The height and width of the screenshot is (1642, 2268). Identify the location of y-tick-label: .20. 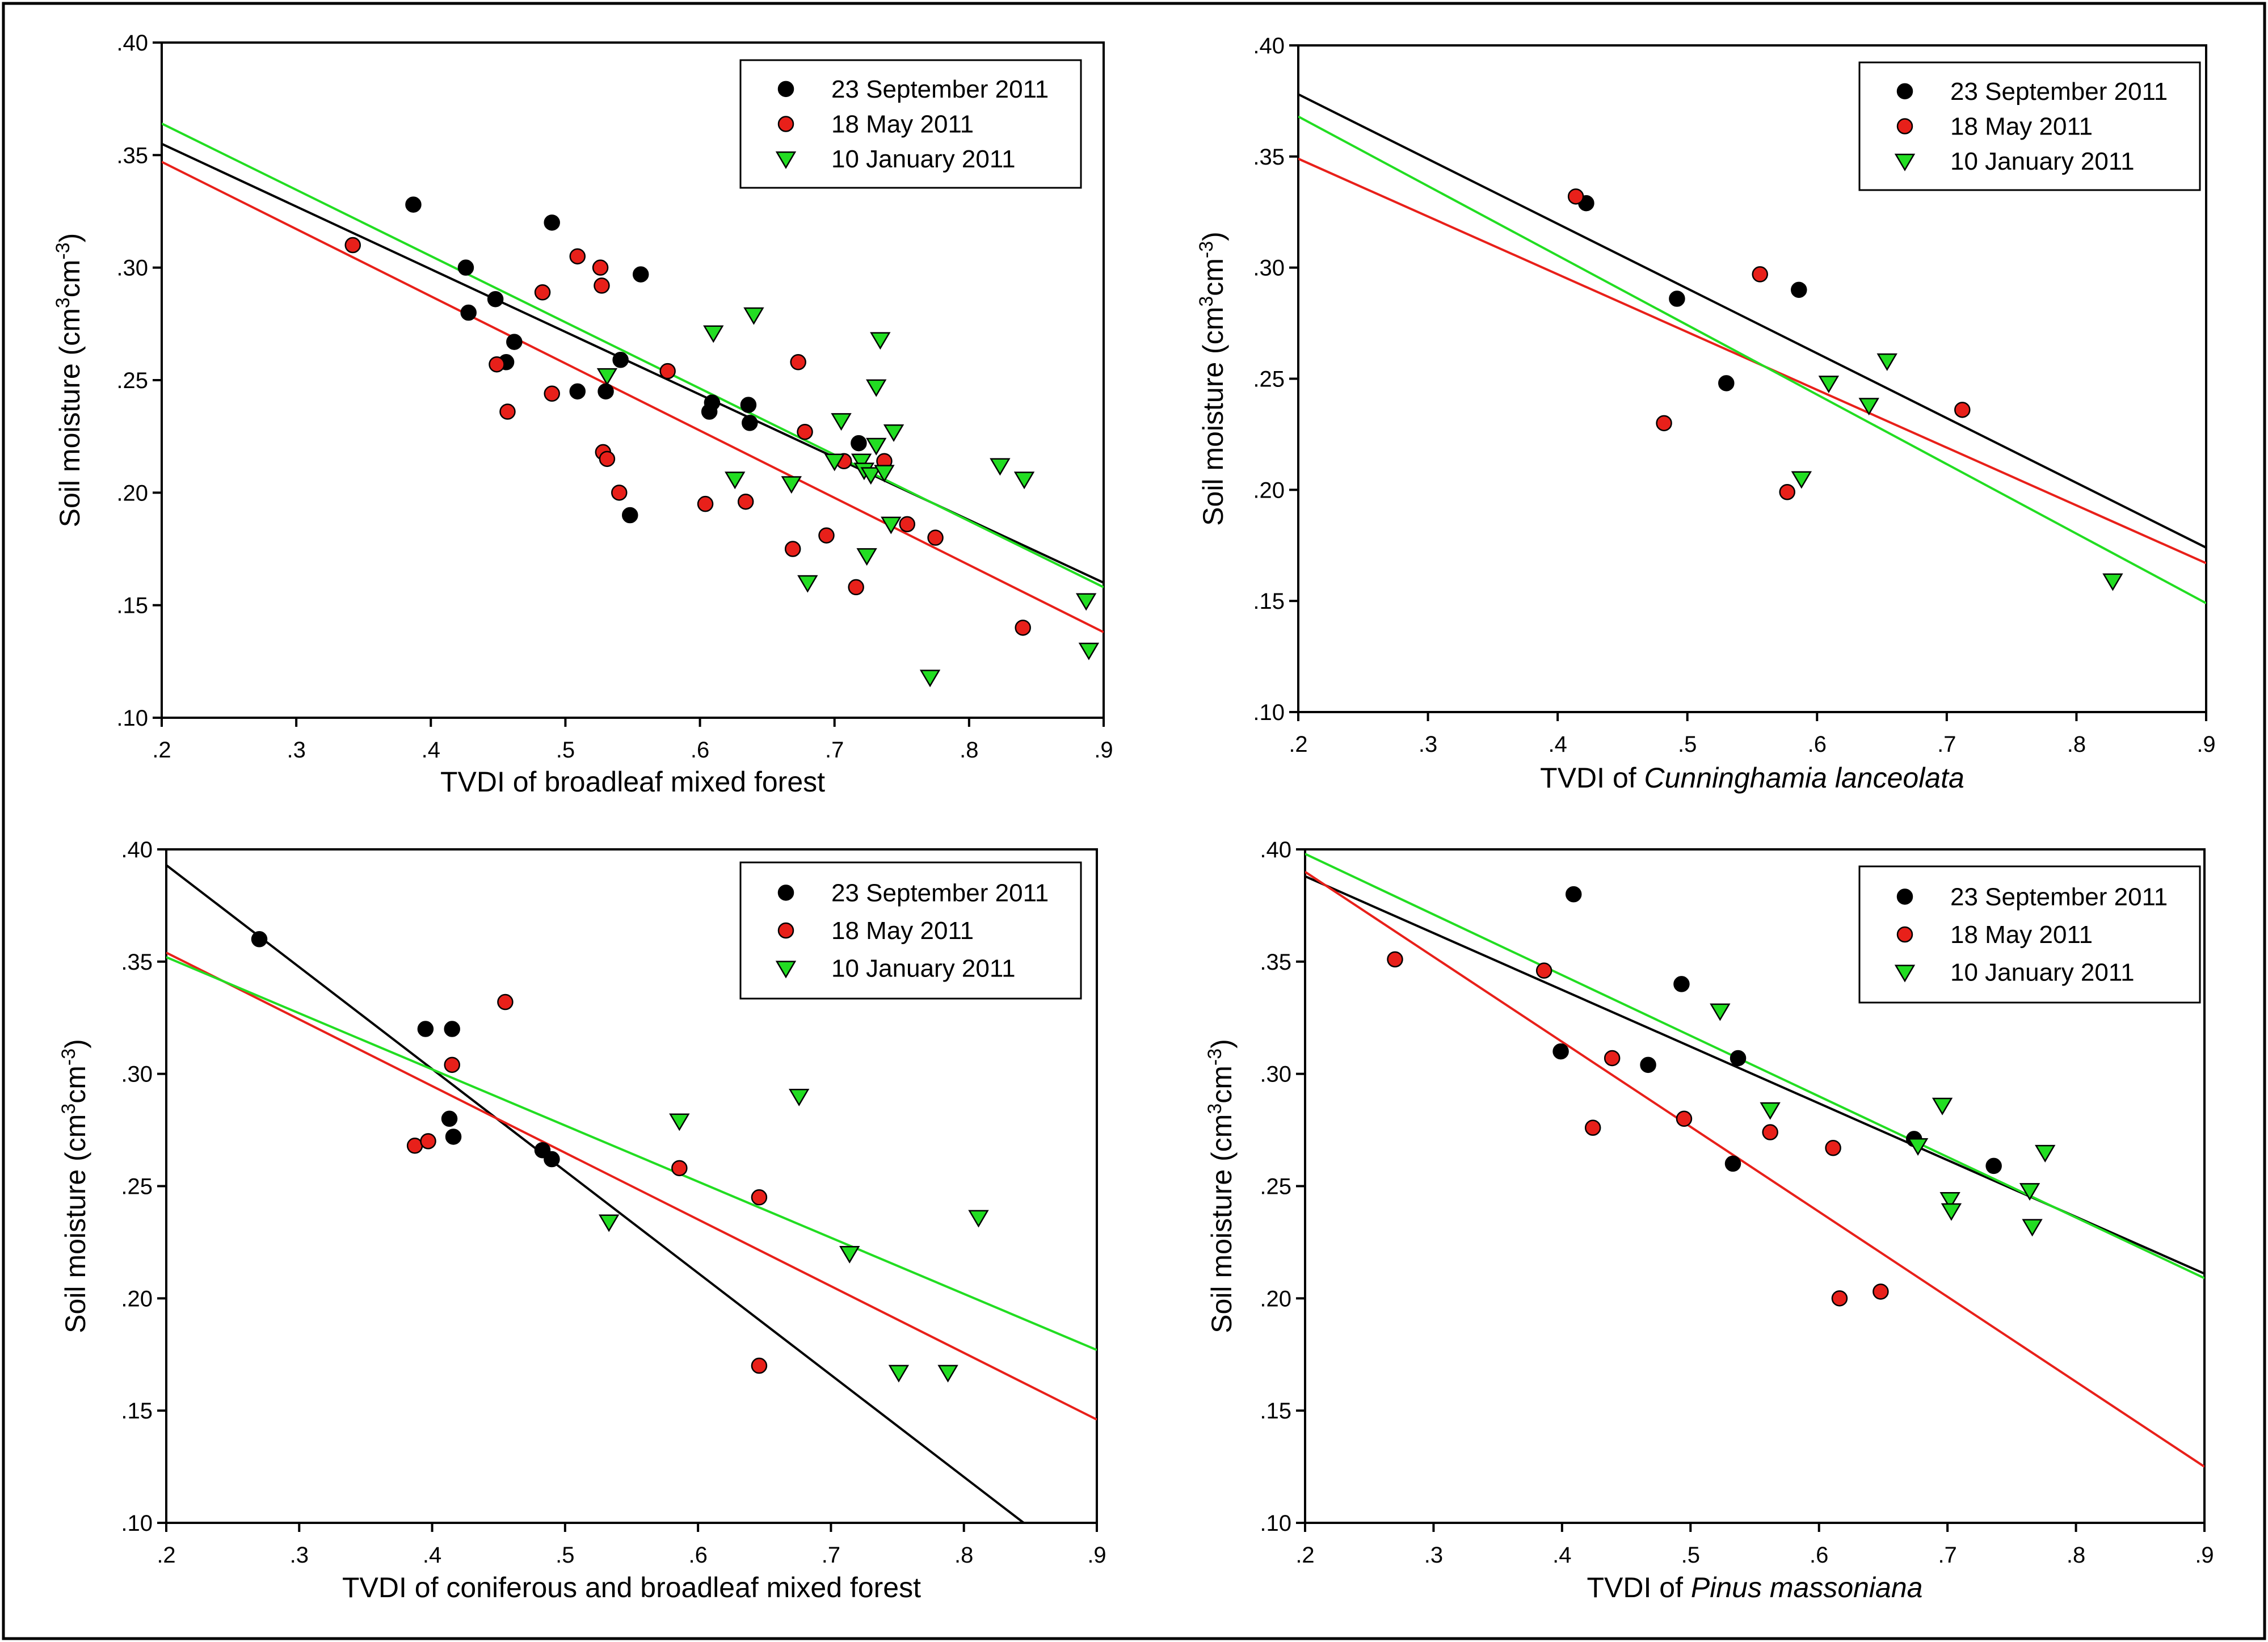
(137, 1298).